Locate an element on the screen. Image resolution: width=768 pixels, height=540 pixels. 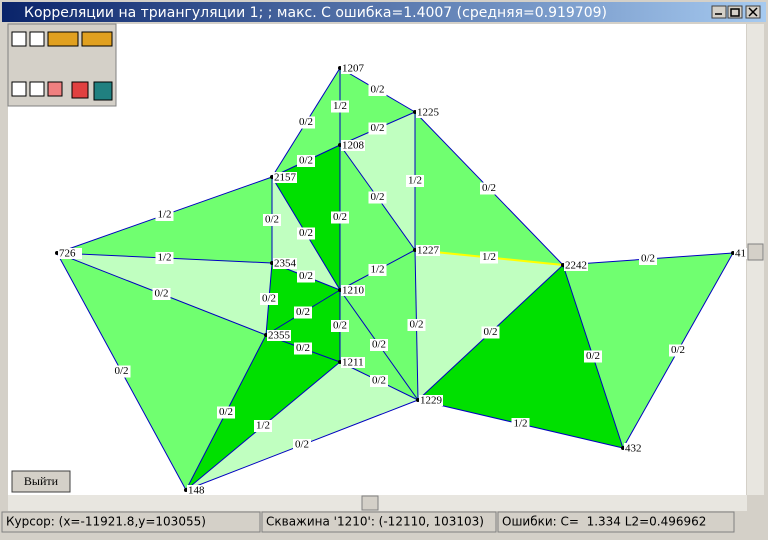
node-label: 1211 is located at coordinates (353, 363).